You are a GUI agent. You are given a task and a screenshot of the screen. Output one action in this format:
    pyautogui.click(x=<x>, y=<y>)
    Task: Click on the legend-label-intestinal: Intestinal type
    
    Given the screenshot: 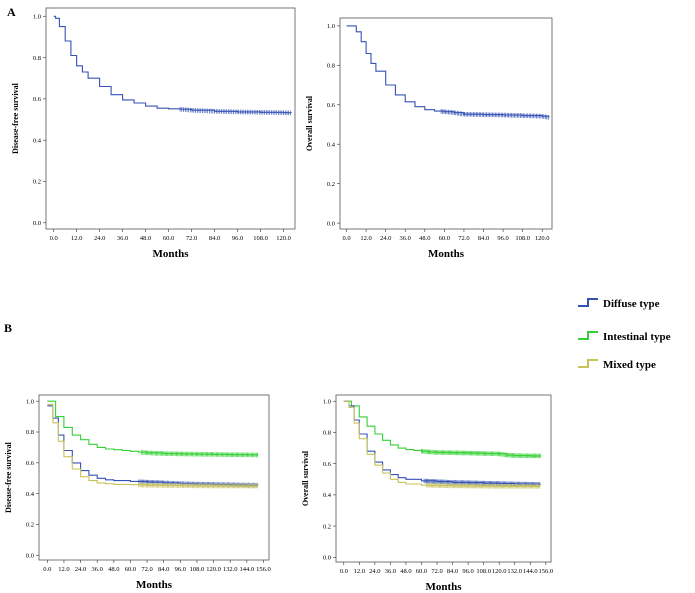 What is the action you would take?
    pyautogui.click(x=637, y=337)
    